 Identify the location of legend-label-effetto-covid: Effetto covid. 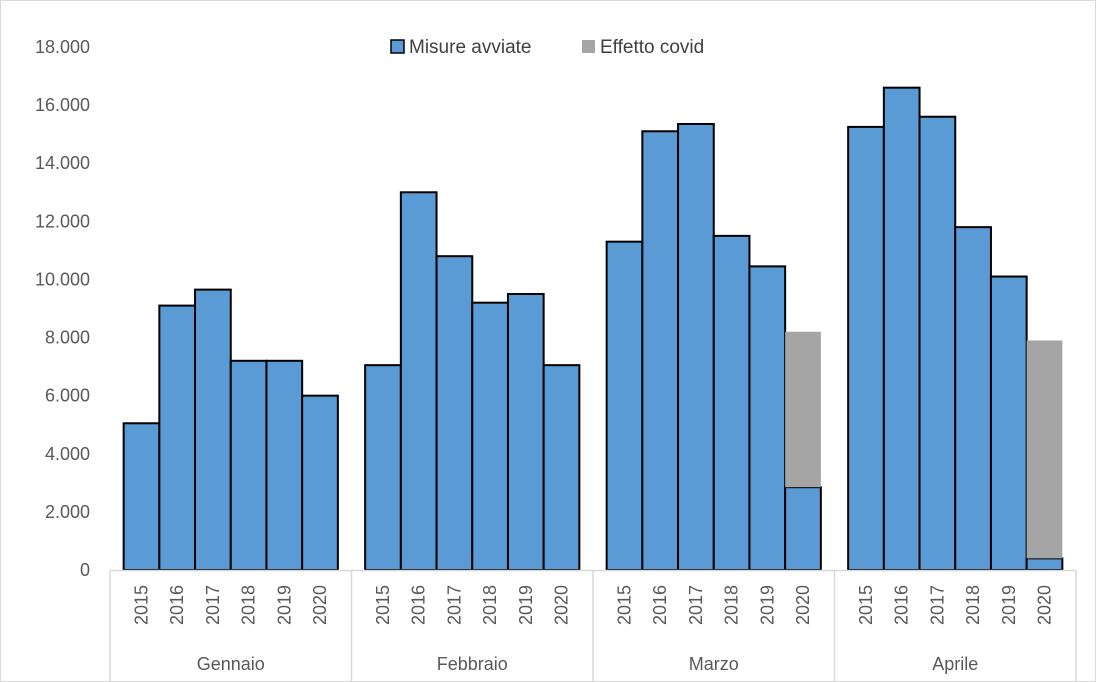
(652, 47).